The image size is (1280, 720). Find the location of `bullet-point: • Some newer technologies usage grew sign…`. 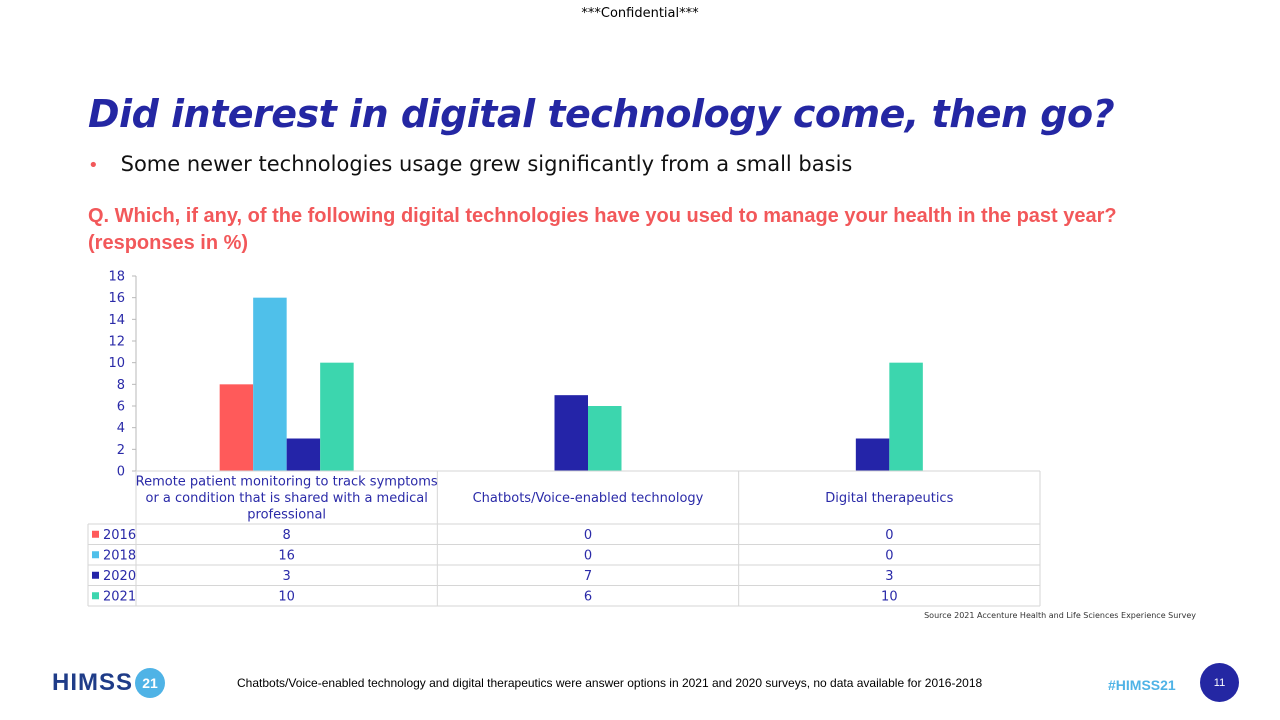

bullet-point: • Some newer technologies usage grew sign… is located at coordinates (470, 164).